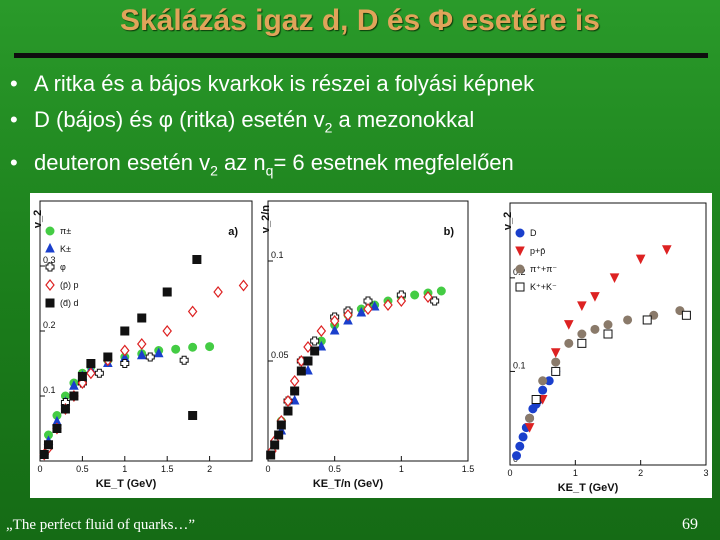  Describe the element at coordinates (690, 524) in the screenshot. I see `slide-number: 69` at that location.